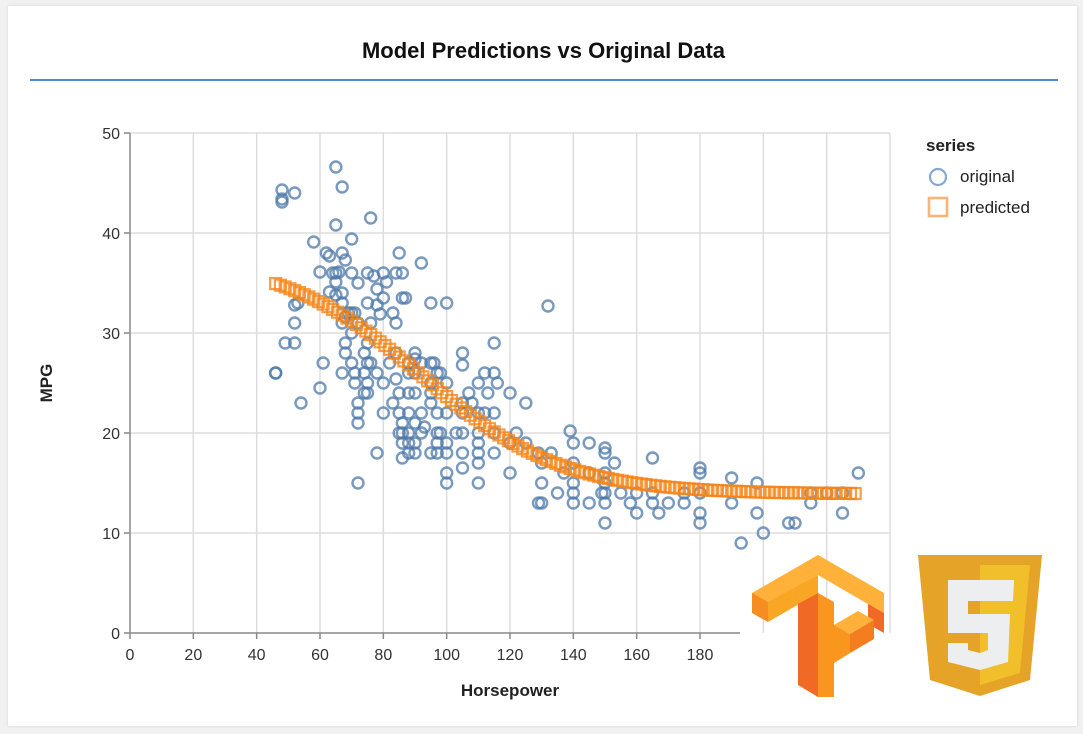 The image size is (1083, 734). What do you see at coordinates (543, 50) in the screenshot?
I see `chart-title: Model Predictions vs Original Data` at bounding box center [543, 50].